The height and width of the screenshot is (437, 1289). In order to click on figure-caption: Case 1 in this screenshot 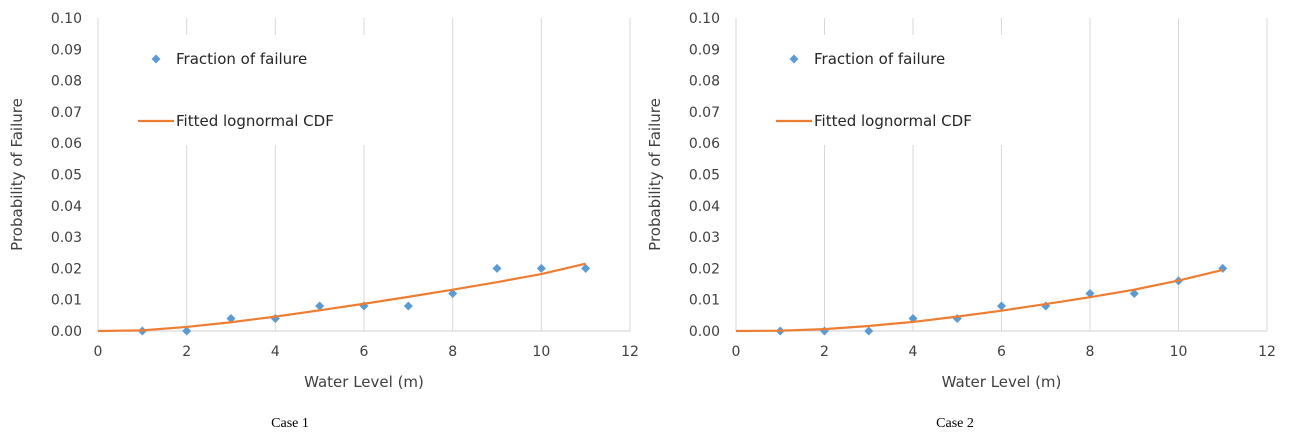, I will do `click(290, 423)`.